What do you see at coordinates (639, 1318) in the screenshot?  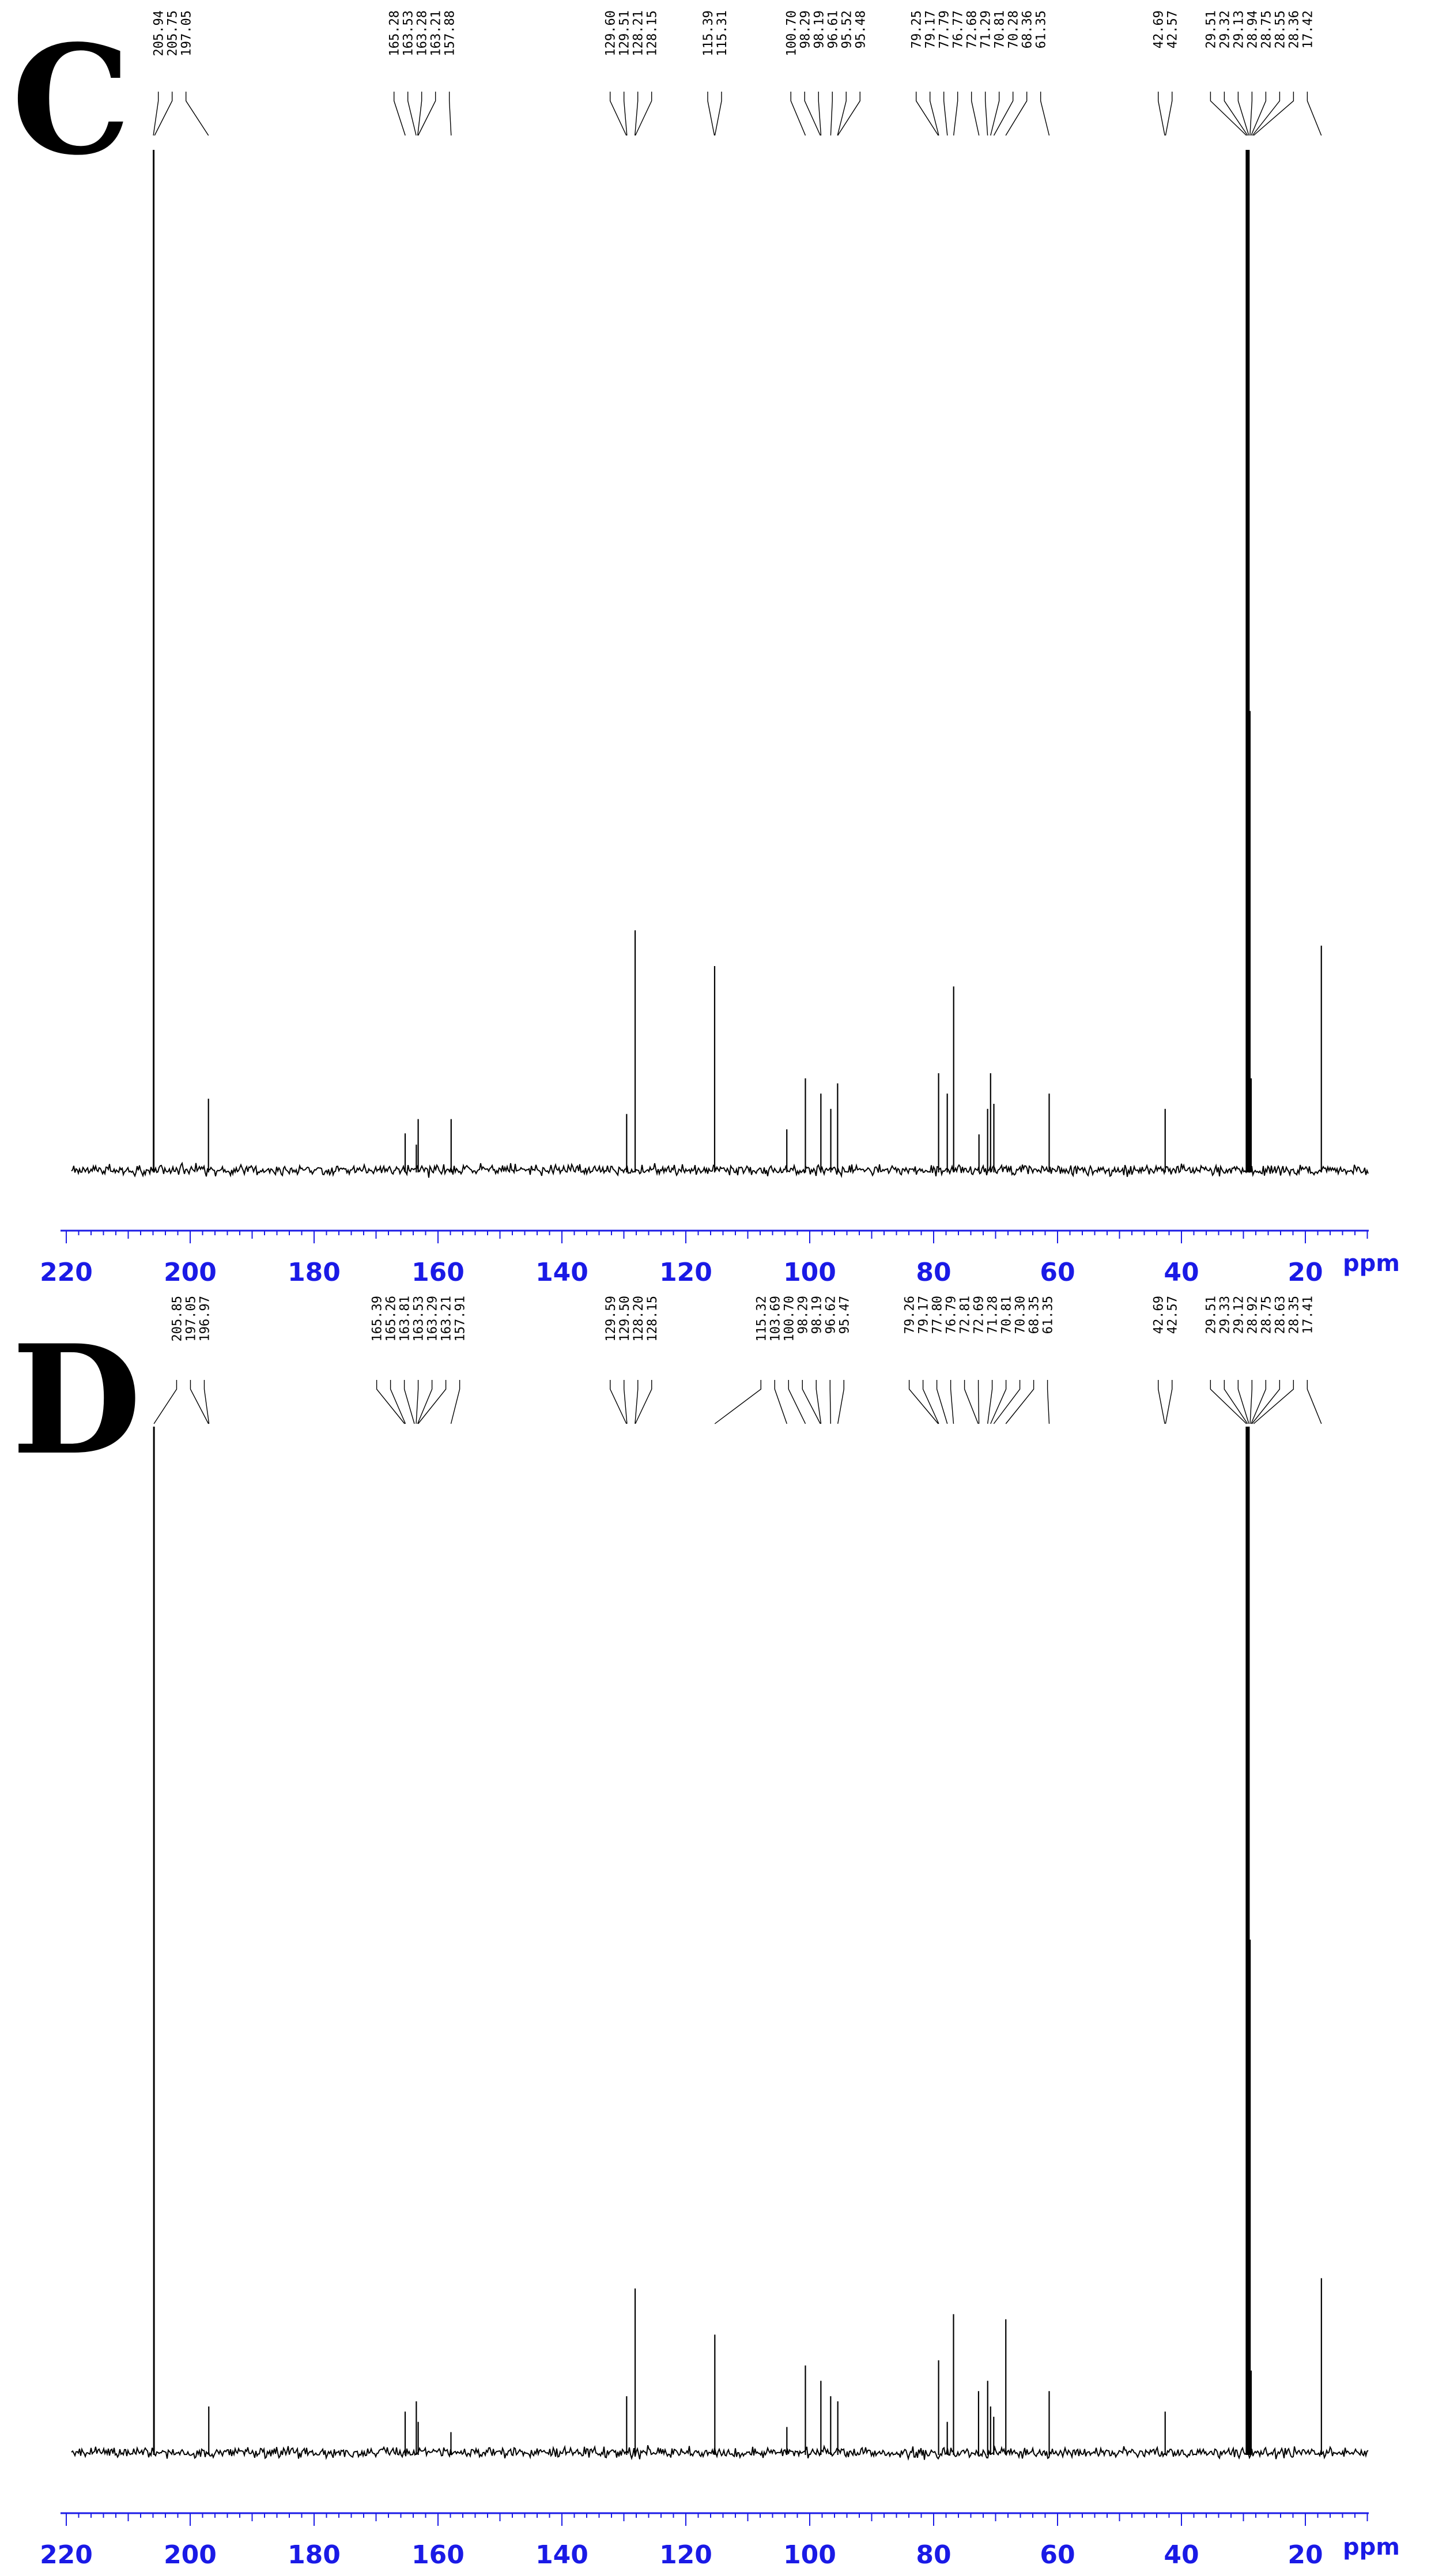 I see `peak-label: 128.20` at bounding box center [639, 1318].